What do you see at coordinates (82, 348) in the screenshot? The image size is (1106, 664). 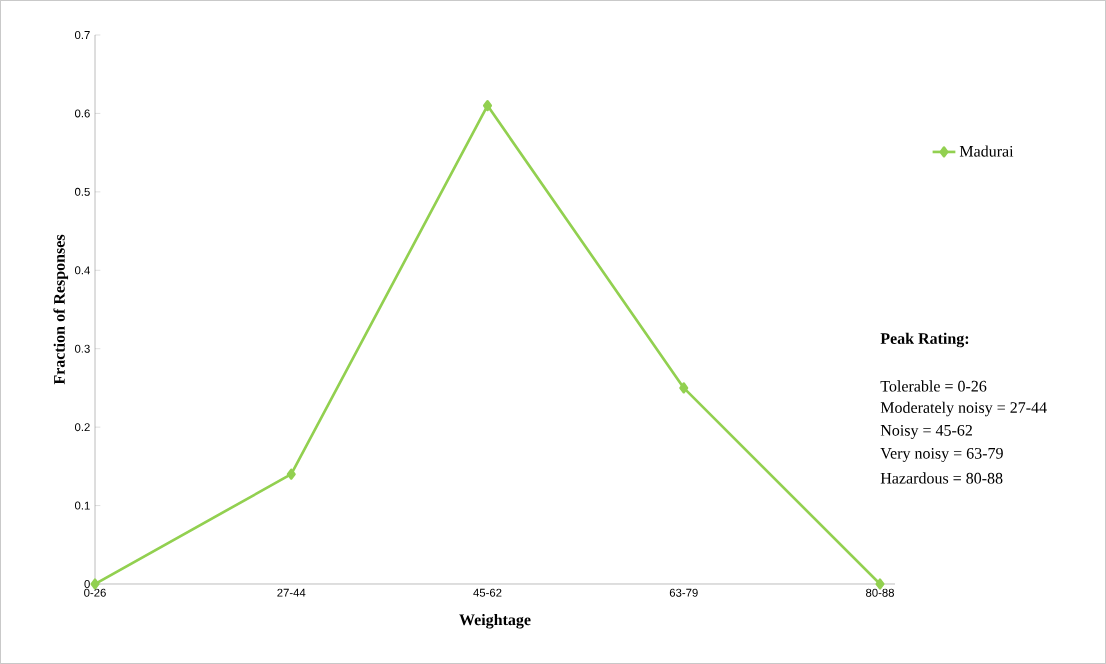 I see `y-tick-label: 0.3` at bounding box center [82, 348].